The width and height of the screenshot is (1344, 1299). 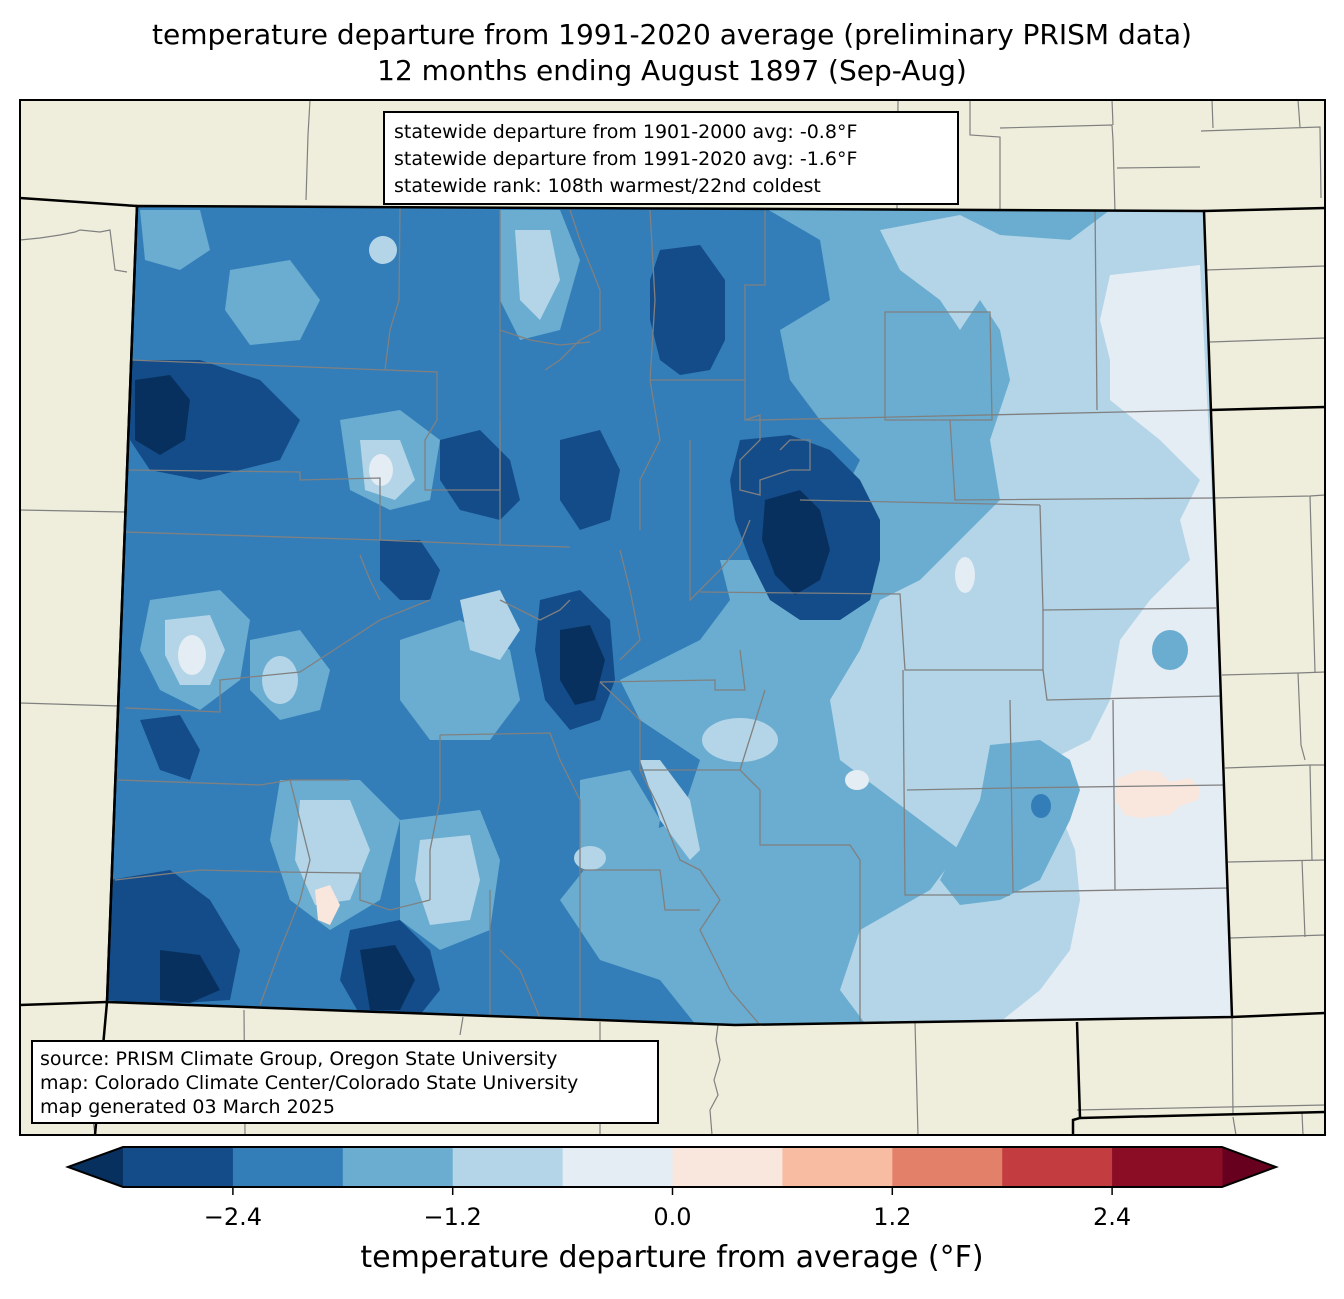 What do you see at coordinates (383, 250) in the screenshot?
I see `contour-light-blob-north` at bounding box center [383, 250].